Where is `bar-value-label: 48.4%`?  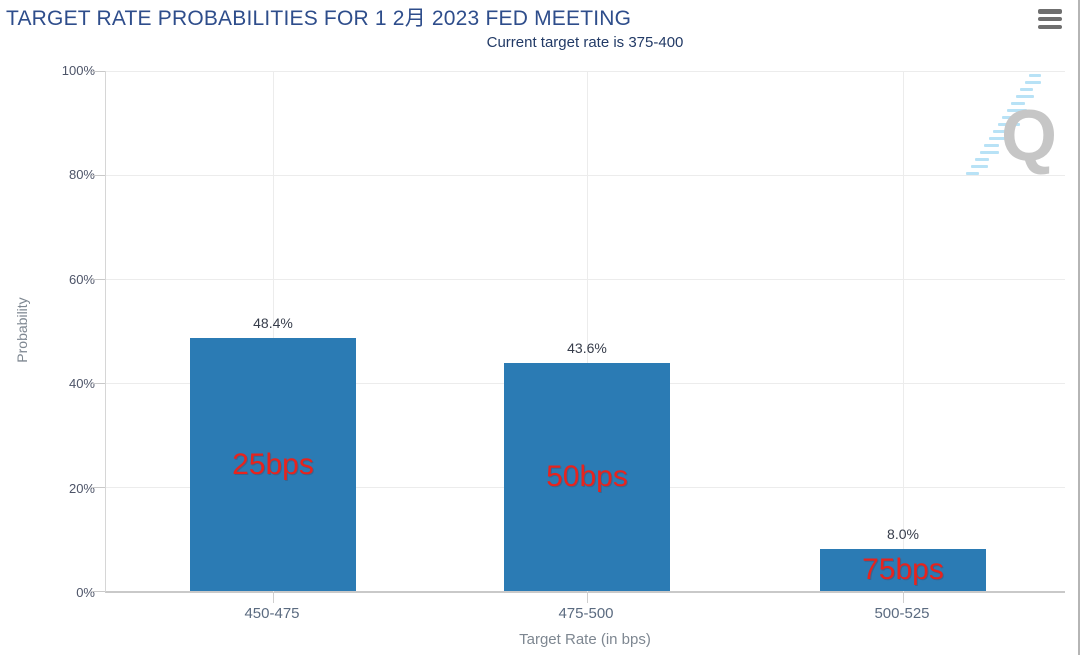 bar-value-label: 48.4% is located at coordinates (273, 323).